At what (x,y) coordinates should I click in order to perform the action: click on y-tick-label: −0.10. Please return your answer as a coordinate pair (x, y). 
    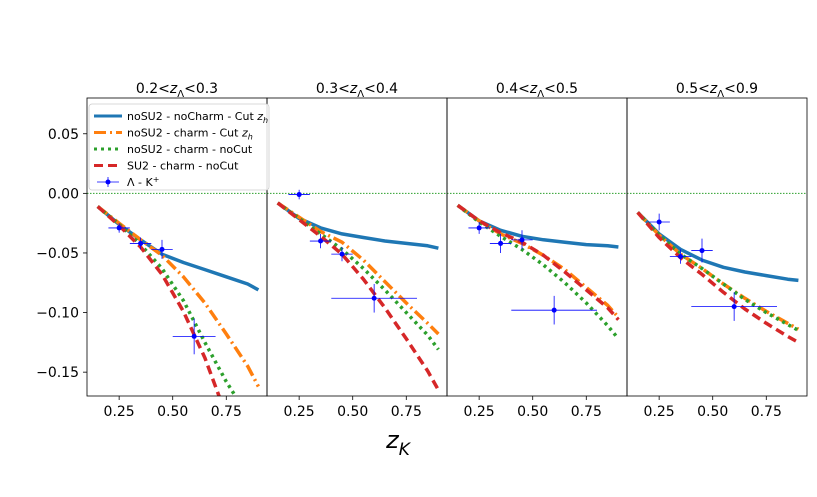
    Looking at the image, I should click on (57, 314).